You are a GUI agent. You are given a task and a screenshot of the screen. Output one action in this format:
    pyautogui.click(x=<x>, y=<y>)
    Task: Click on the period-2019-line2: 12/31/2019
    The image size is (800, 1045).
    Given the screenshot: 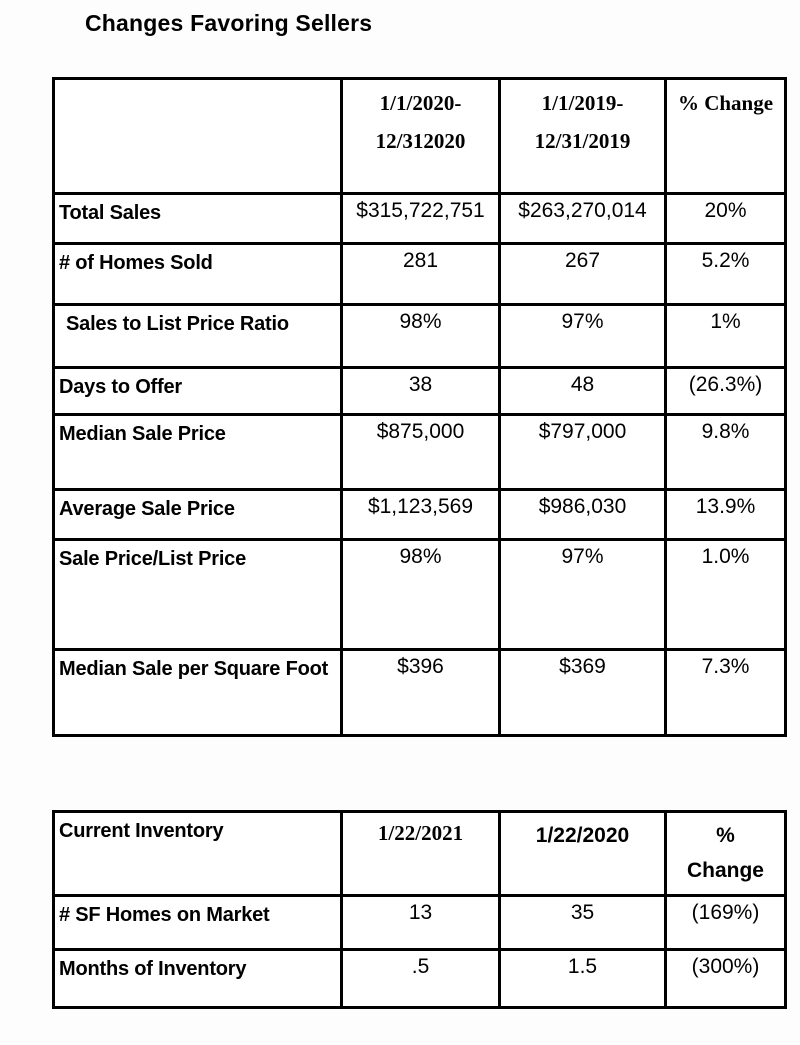 What is the action you would take?
    pyautogui.click(x=582, y=140)
    